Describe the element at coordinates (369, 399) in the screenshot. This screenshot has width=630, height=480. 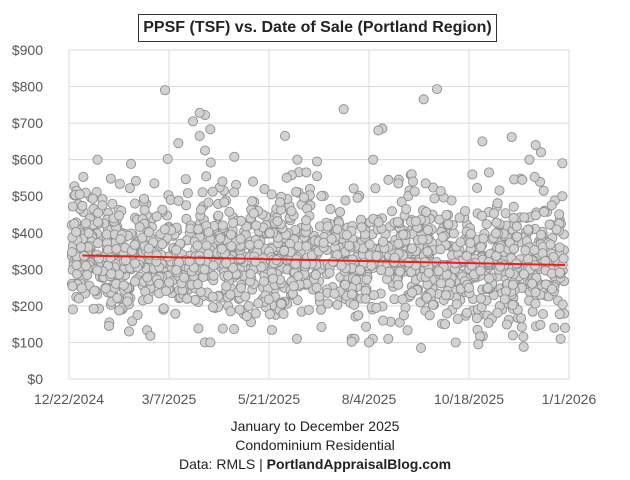
I see `x-tick-label: 8/4/2025` at that location.